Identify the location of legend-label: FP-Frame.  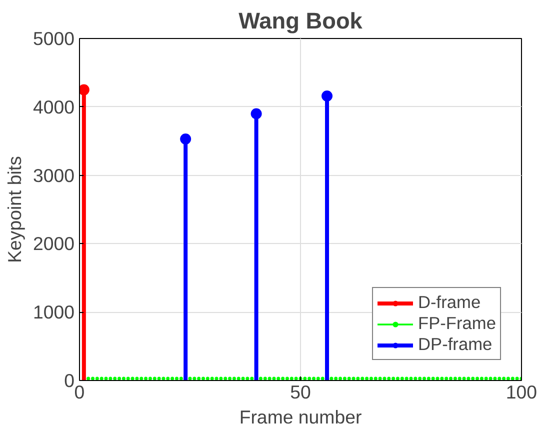
(457, 323).